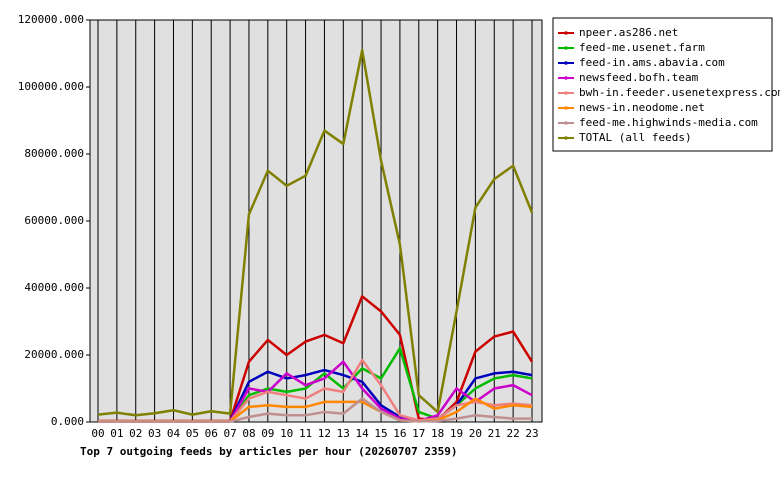 This screenshot has width=780, height=480. I want to click on y-tick-label: 60000.000, so click(54, 220).